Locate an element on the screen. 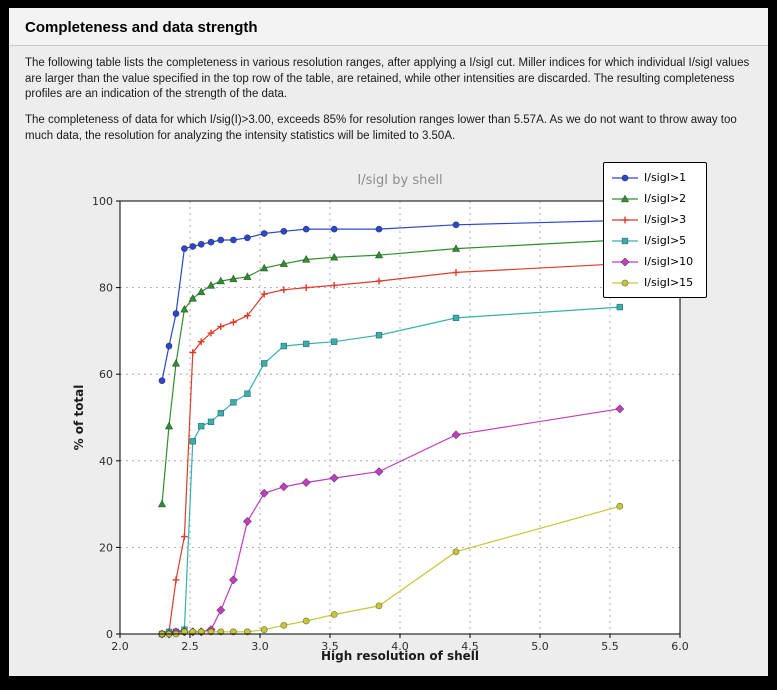  x-tick-label: 2.0 is located at coordinates (120, 646).